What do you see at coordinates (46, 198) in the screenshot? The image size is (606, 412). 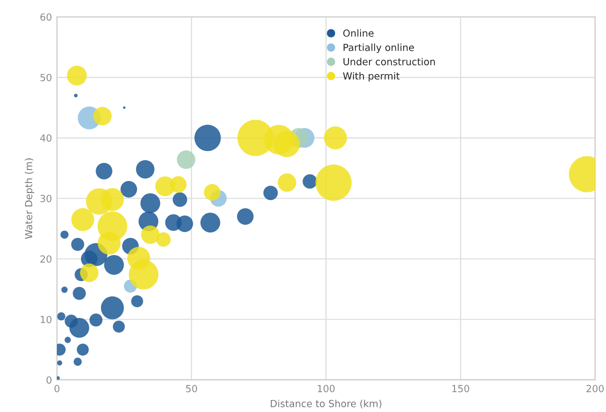 I see `y-tick-label: 30` at bounding box center [46, 198].